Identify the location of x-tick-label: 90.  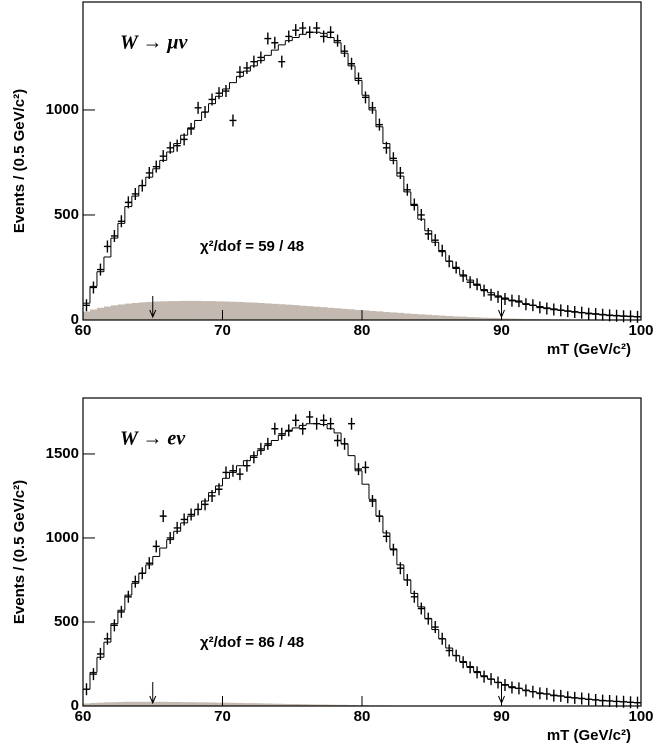
(501, 330).